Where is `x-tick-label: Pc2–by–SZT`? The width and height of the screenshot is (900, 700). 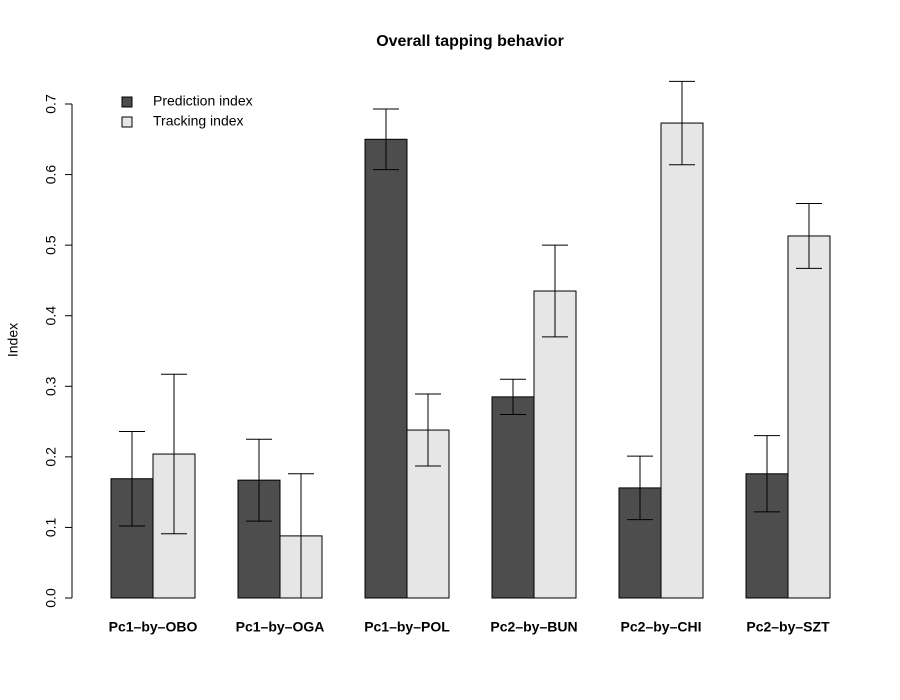 x-tick-label: Pc2–by–SZT is located at coordinates (788, 627).